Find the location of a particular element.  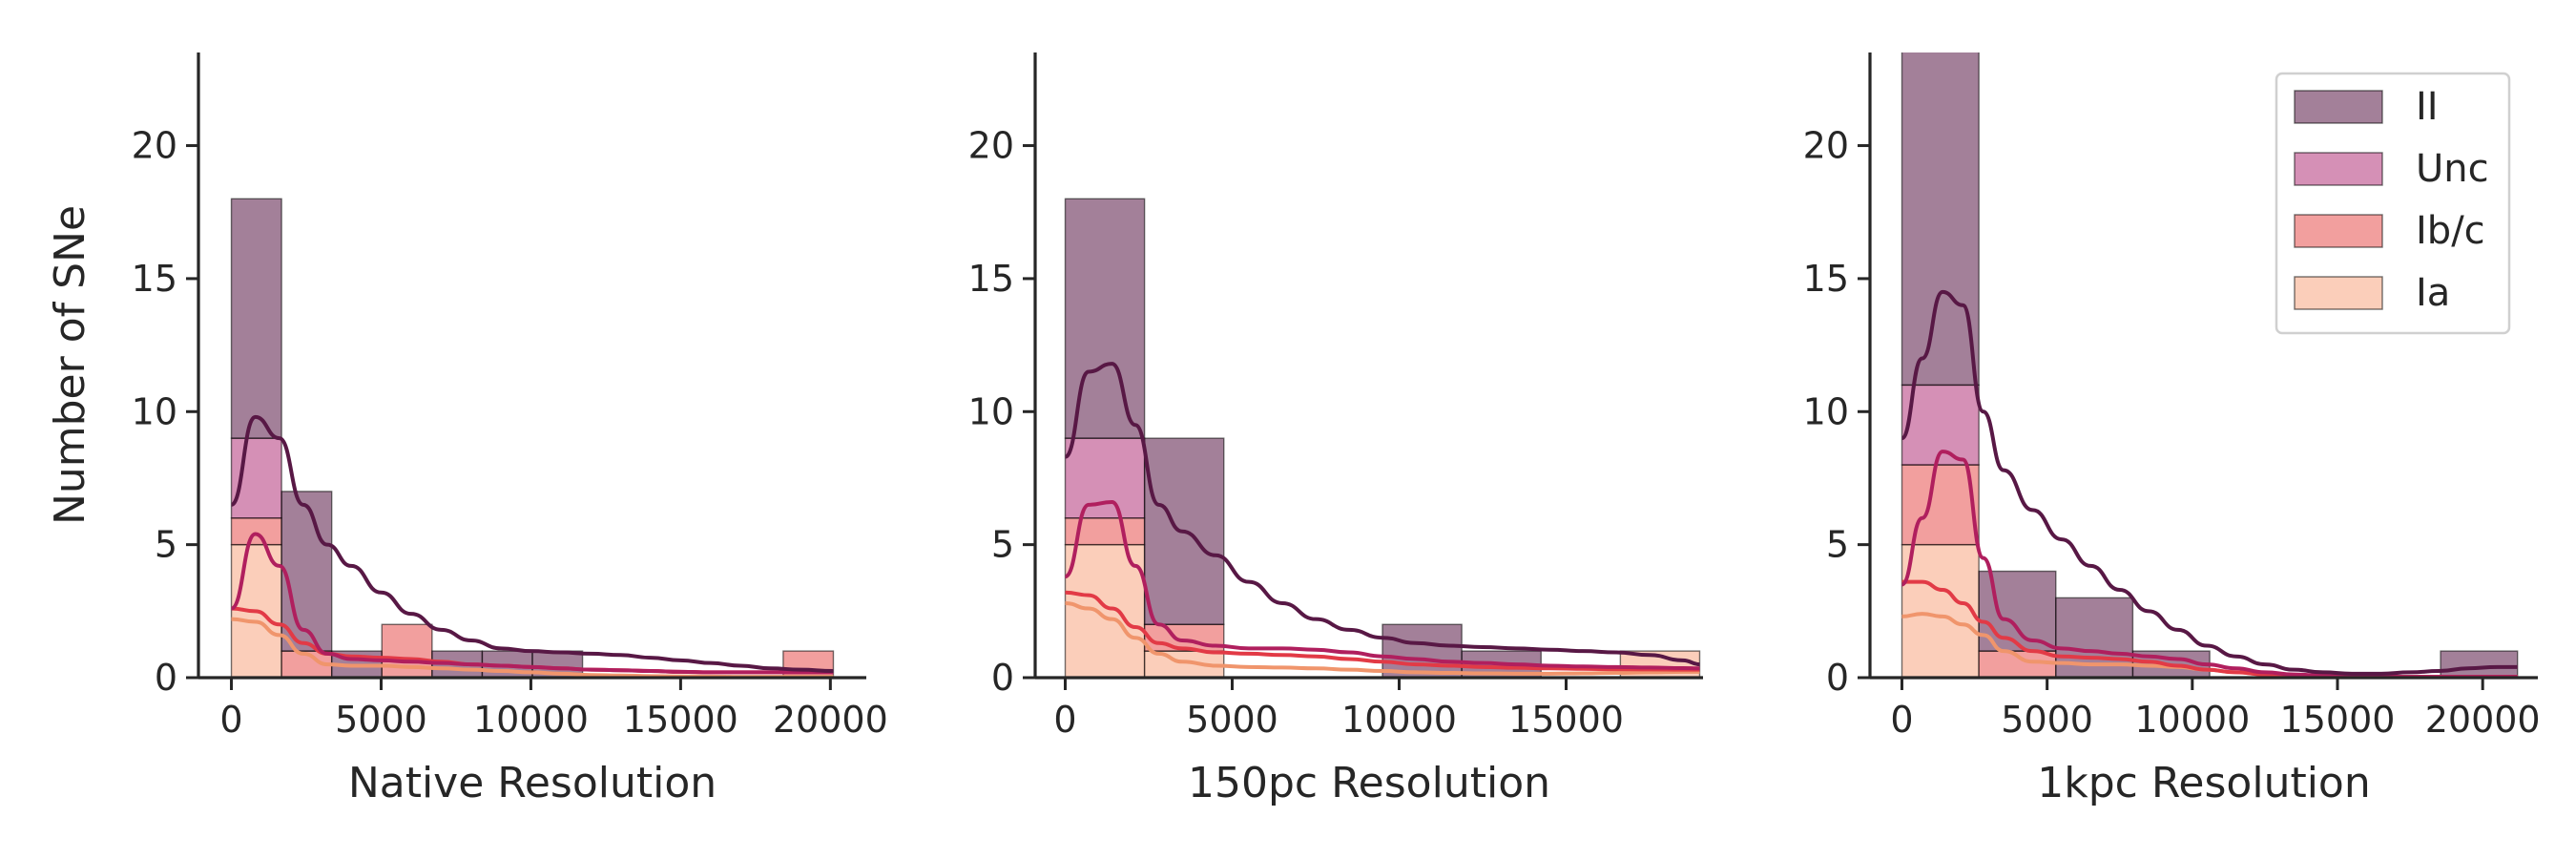

legend-swatch-unc is located at coordinates (2338, 169).